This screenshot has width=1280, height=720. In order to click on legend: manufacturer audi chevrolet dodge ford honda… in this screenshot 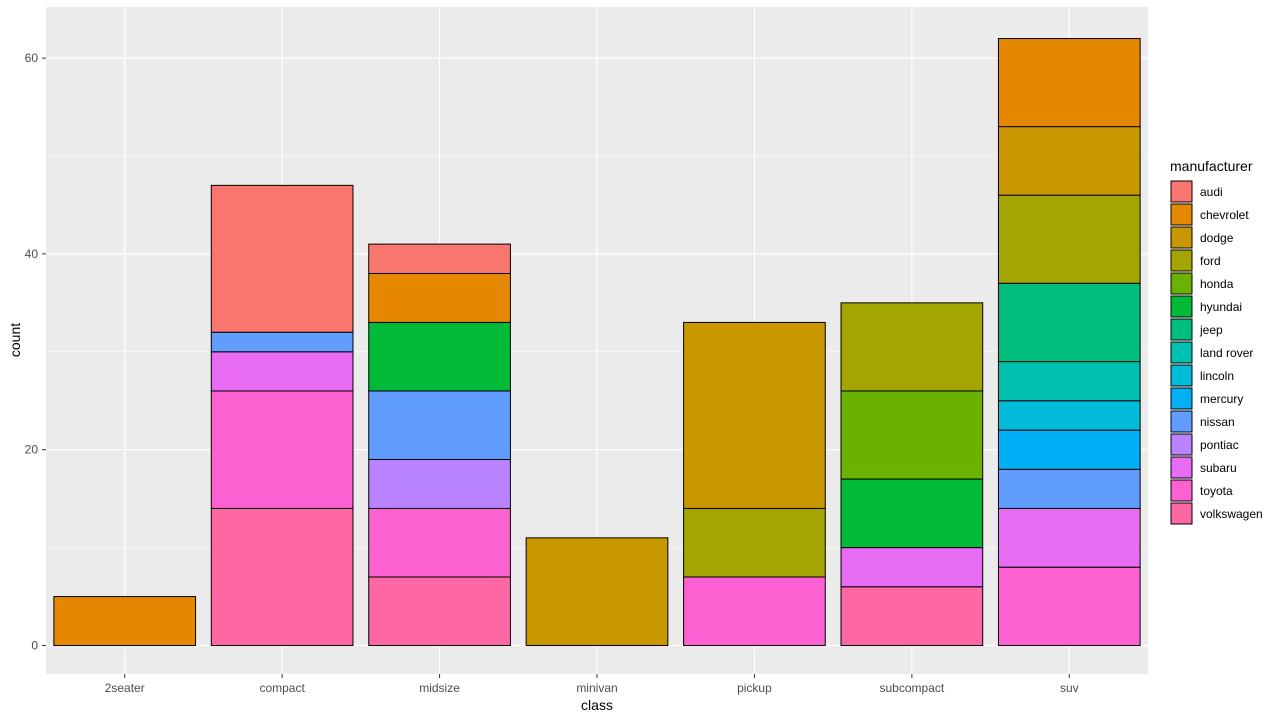, I will do `click(1216, 341)`.